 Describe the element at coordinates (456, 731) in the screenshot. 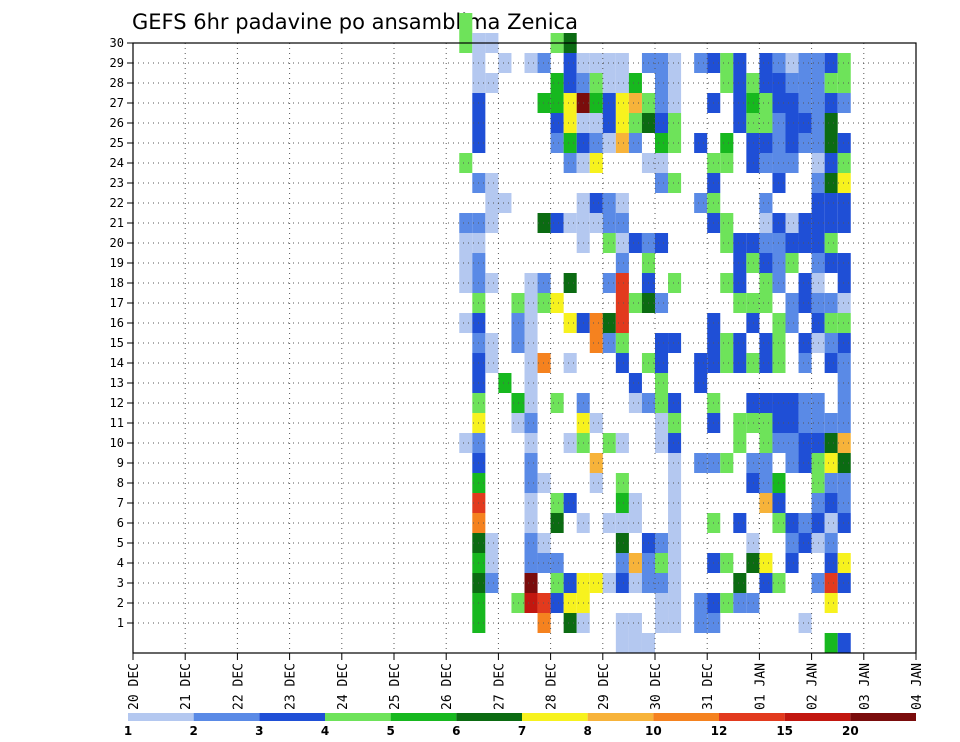

I see `colorbar-tick-label: 6` at that location.